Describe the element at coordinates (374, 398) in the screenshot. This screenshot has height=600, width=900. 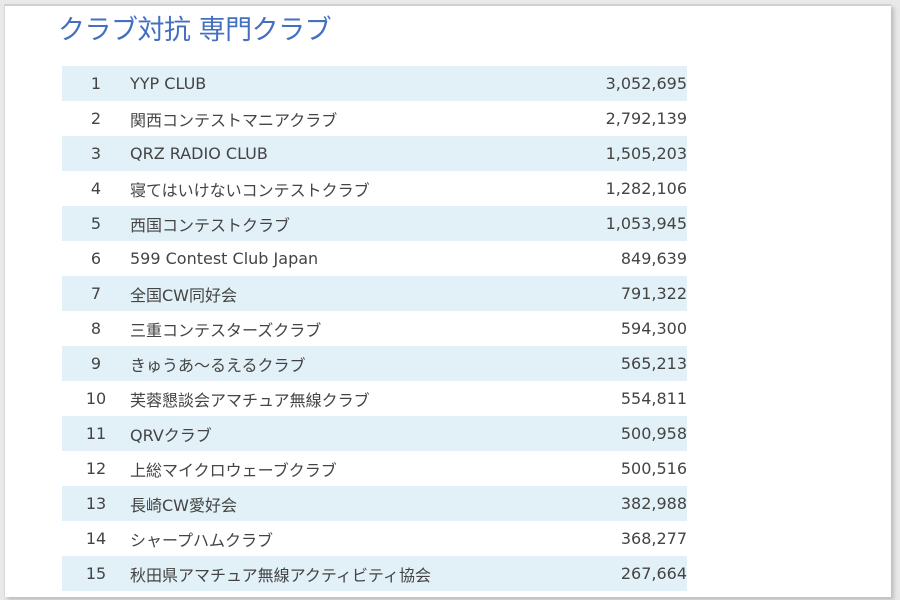
I see `table-row: 10 芙蓉懇談会アマチュア無線クラブ 554,811` at that location.